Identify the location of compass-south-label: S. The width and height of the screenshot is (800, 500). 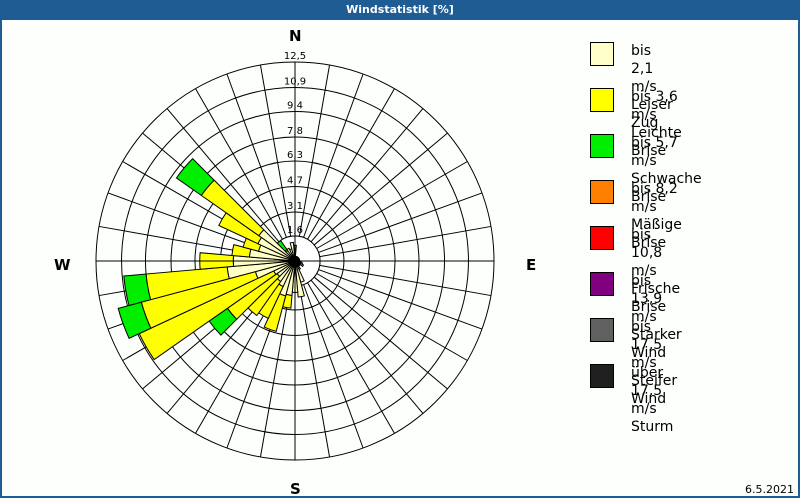
(295, 489).